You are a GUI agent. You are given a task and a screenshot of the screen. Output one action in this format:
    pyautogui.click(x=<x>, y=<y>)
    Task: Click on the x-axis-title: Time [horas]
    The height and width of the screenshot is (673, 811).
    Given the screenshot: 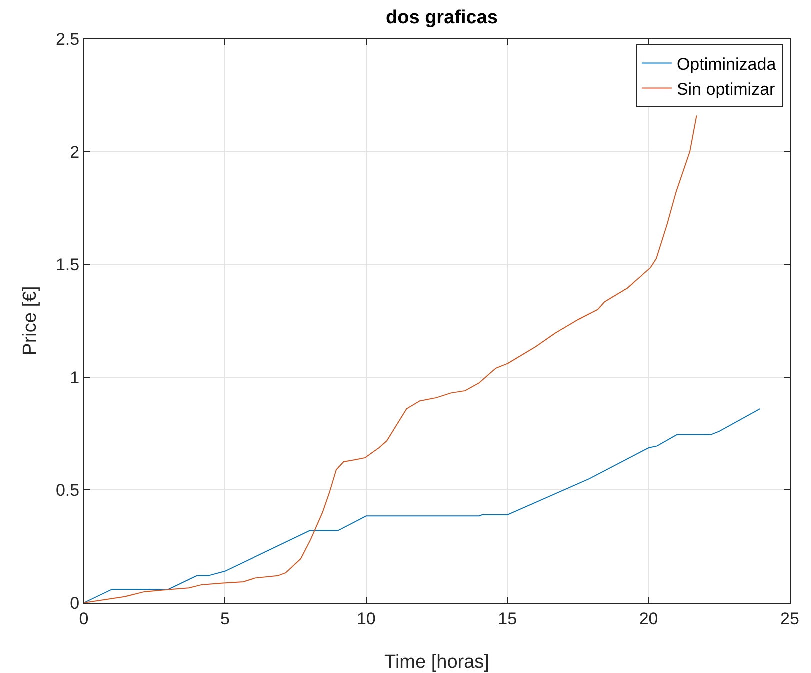 What is the action you would take?
    pyautogui.click(x=437, y=662)
    